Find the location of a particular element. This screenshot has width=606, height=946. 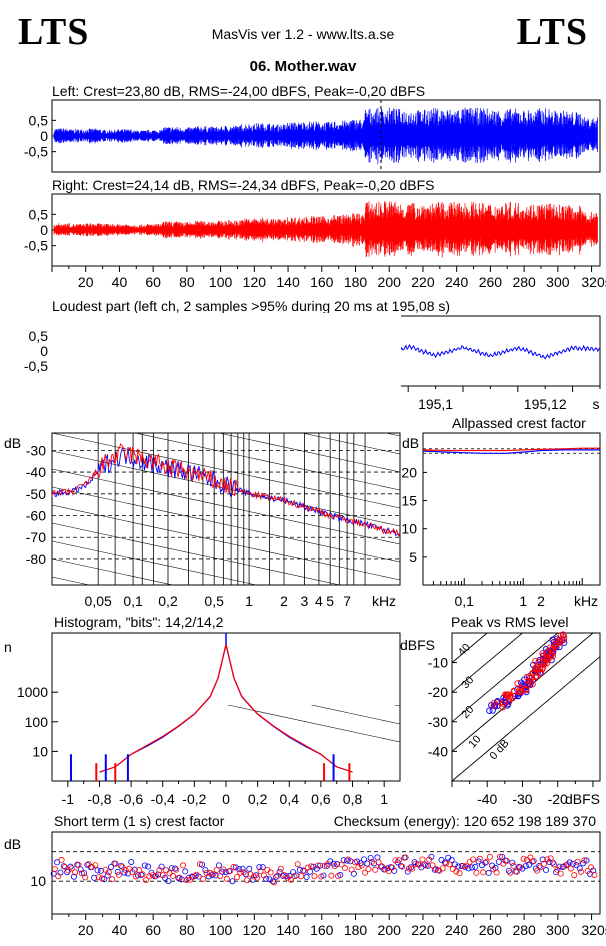

left-wave-ytick: 0,5 is located at coordinates (39, 120).